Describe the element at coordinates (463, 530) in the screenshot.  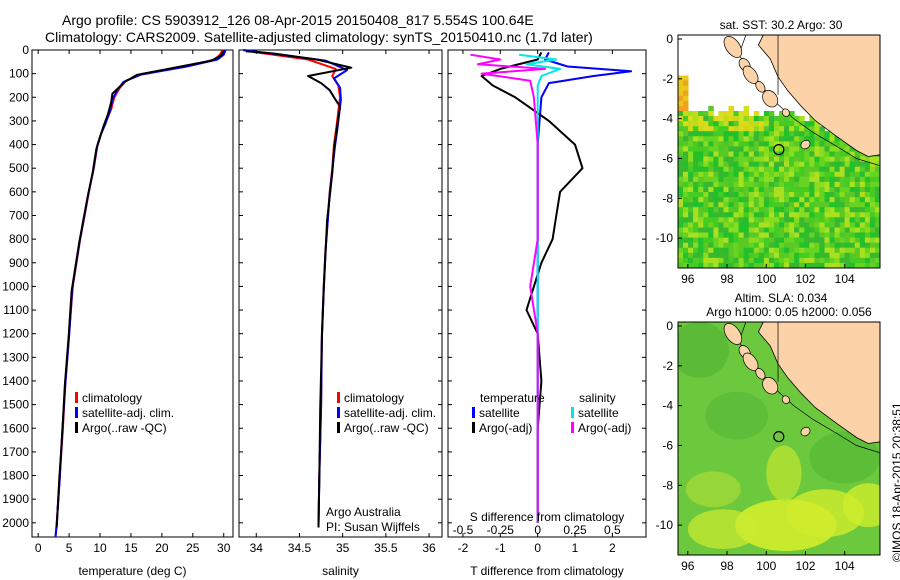
I see `x-tick-label-top: -0.5` at that location.